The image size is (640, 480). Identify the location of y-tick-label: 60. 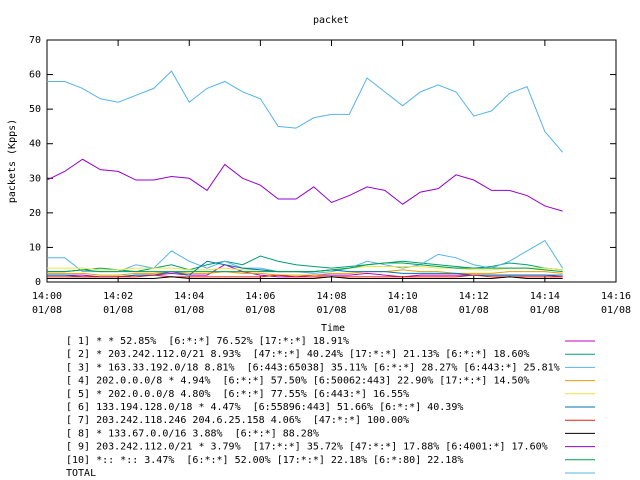
(35, 75).